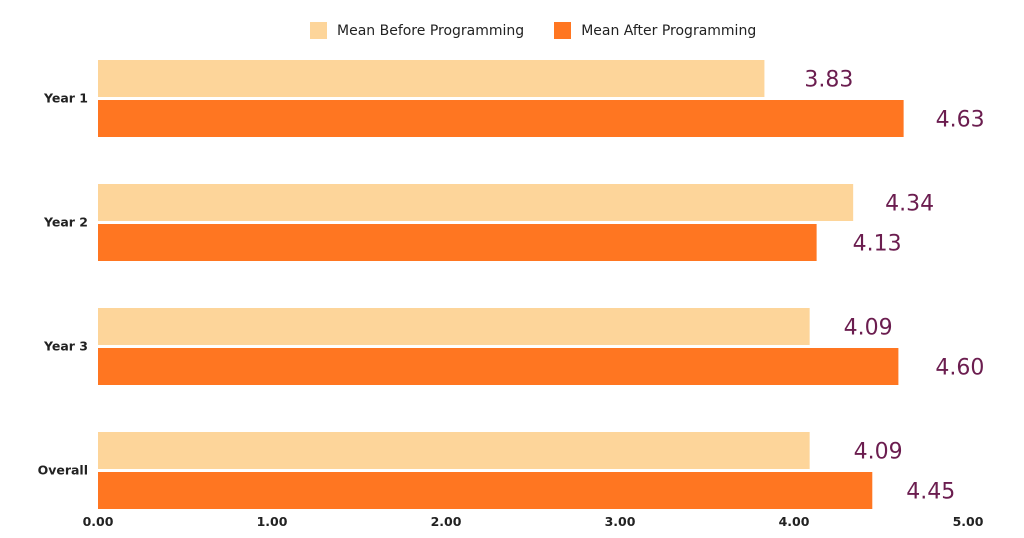 This screenshot has width=1024, height=538. I want to click on data-label-before-overall: 4.09, so click(878, 452).